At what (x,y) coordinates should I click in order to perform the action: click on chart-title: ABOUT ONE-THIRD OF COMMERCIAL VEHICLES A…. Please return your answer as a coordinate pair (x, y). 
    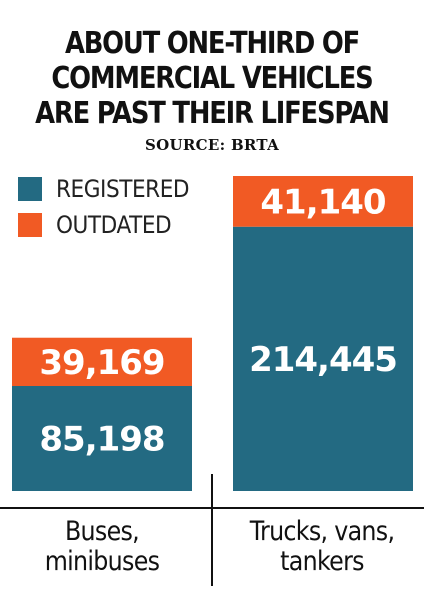
    Looking at the image, I should click on (212, 78).